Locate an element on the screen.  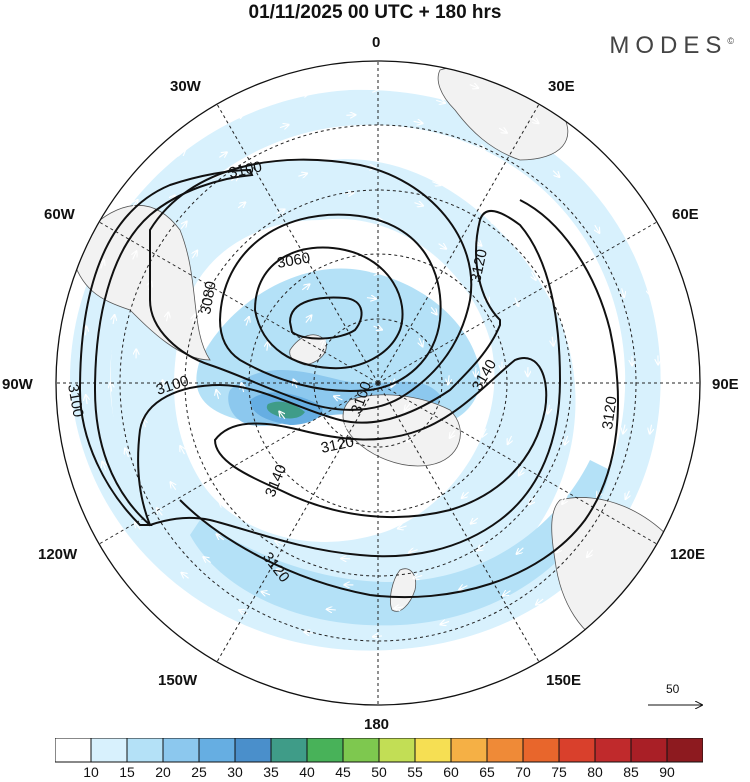
land-antarctica is located at coordinates (401, 430).